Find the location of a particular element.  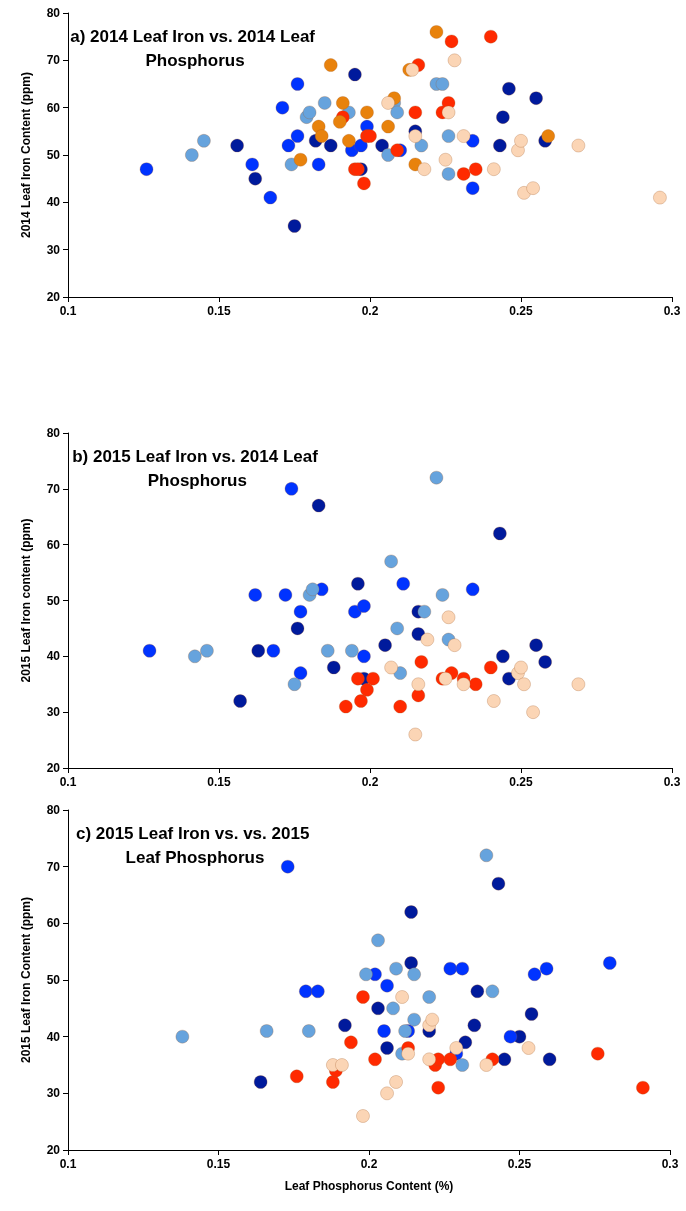

y-axis-title: 2014 Leaf Iron Content (ppm) is located at coordinates (26, 155).